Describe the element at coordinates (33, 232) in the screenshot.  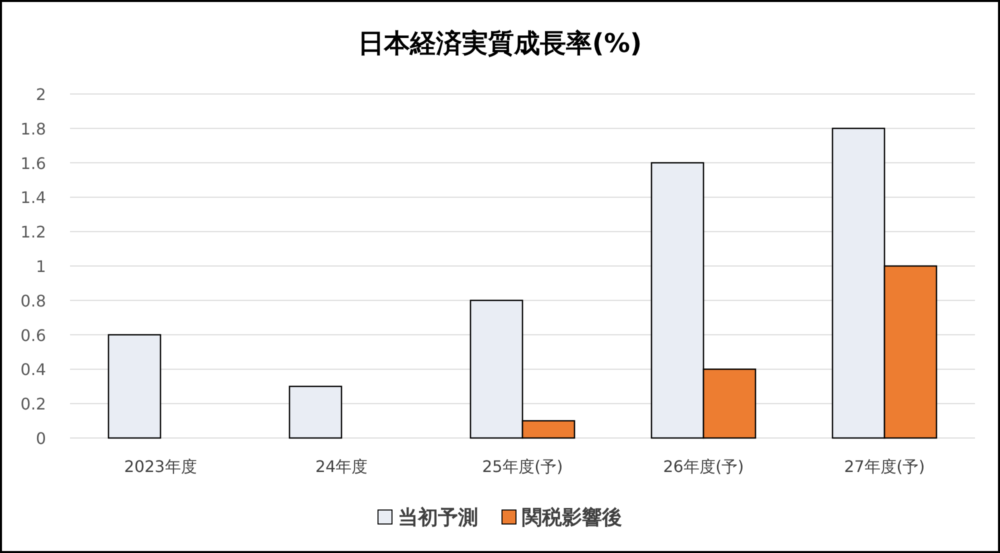
I see `y-tick-label: 1.2` at that location.